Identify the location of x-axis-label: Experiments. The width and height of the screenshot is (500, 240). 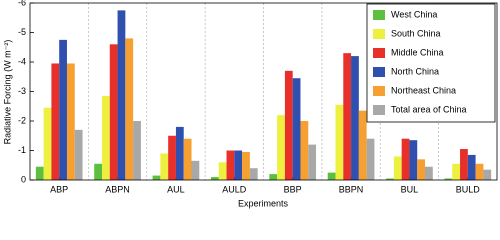
(263, 203).